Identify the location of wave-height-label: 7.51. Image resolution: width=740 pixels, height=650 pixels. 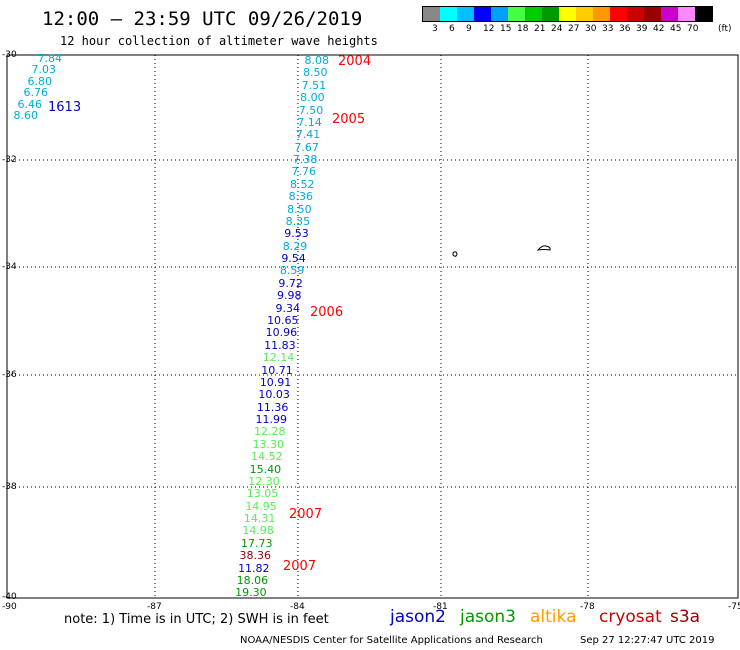
(314, 85).